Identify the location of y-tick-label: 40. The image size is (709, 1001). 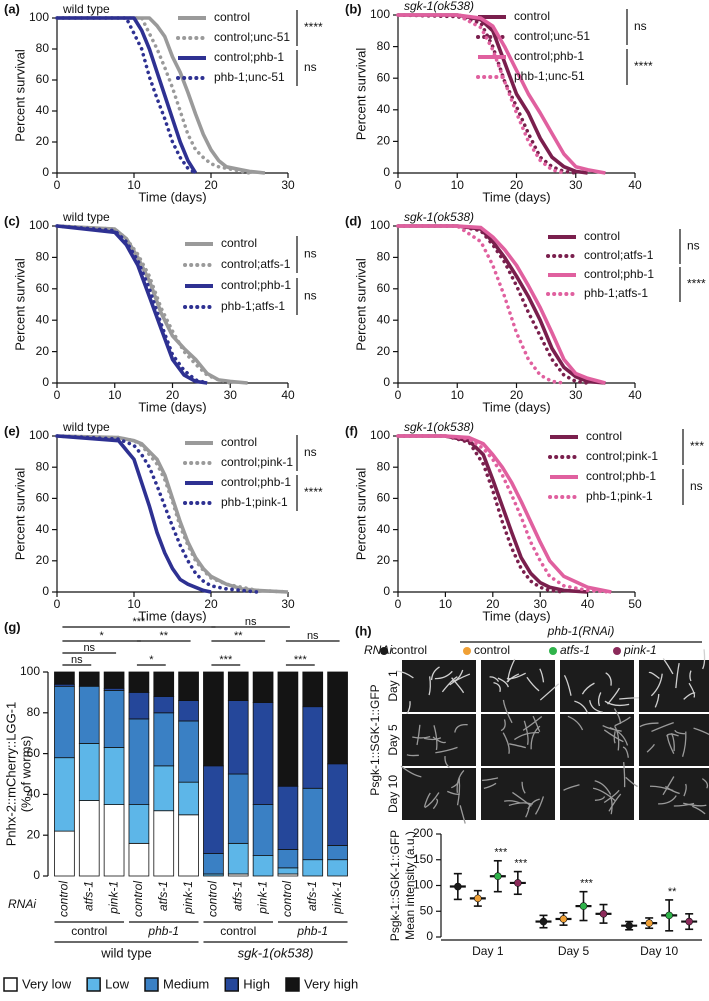
(43, 110).